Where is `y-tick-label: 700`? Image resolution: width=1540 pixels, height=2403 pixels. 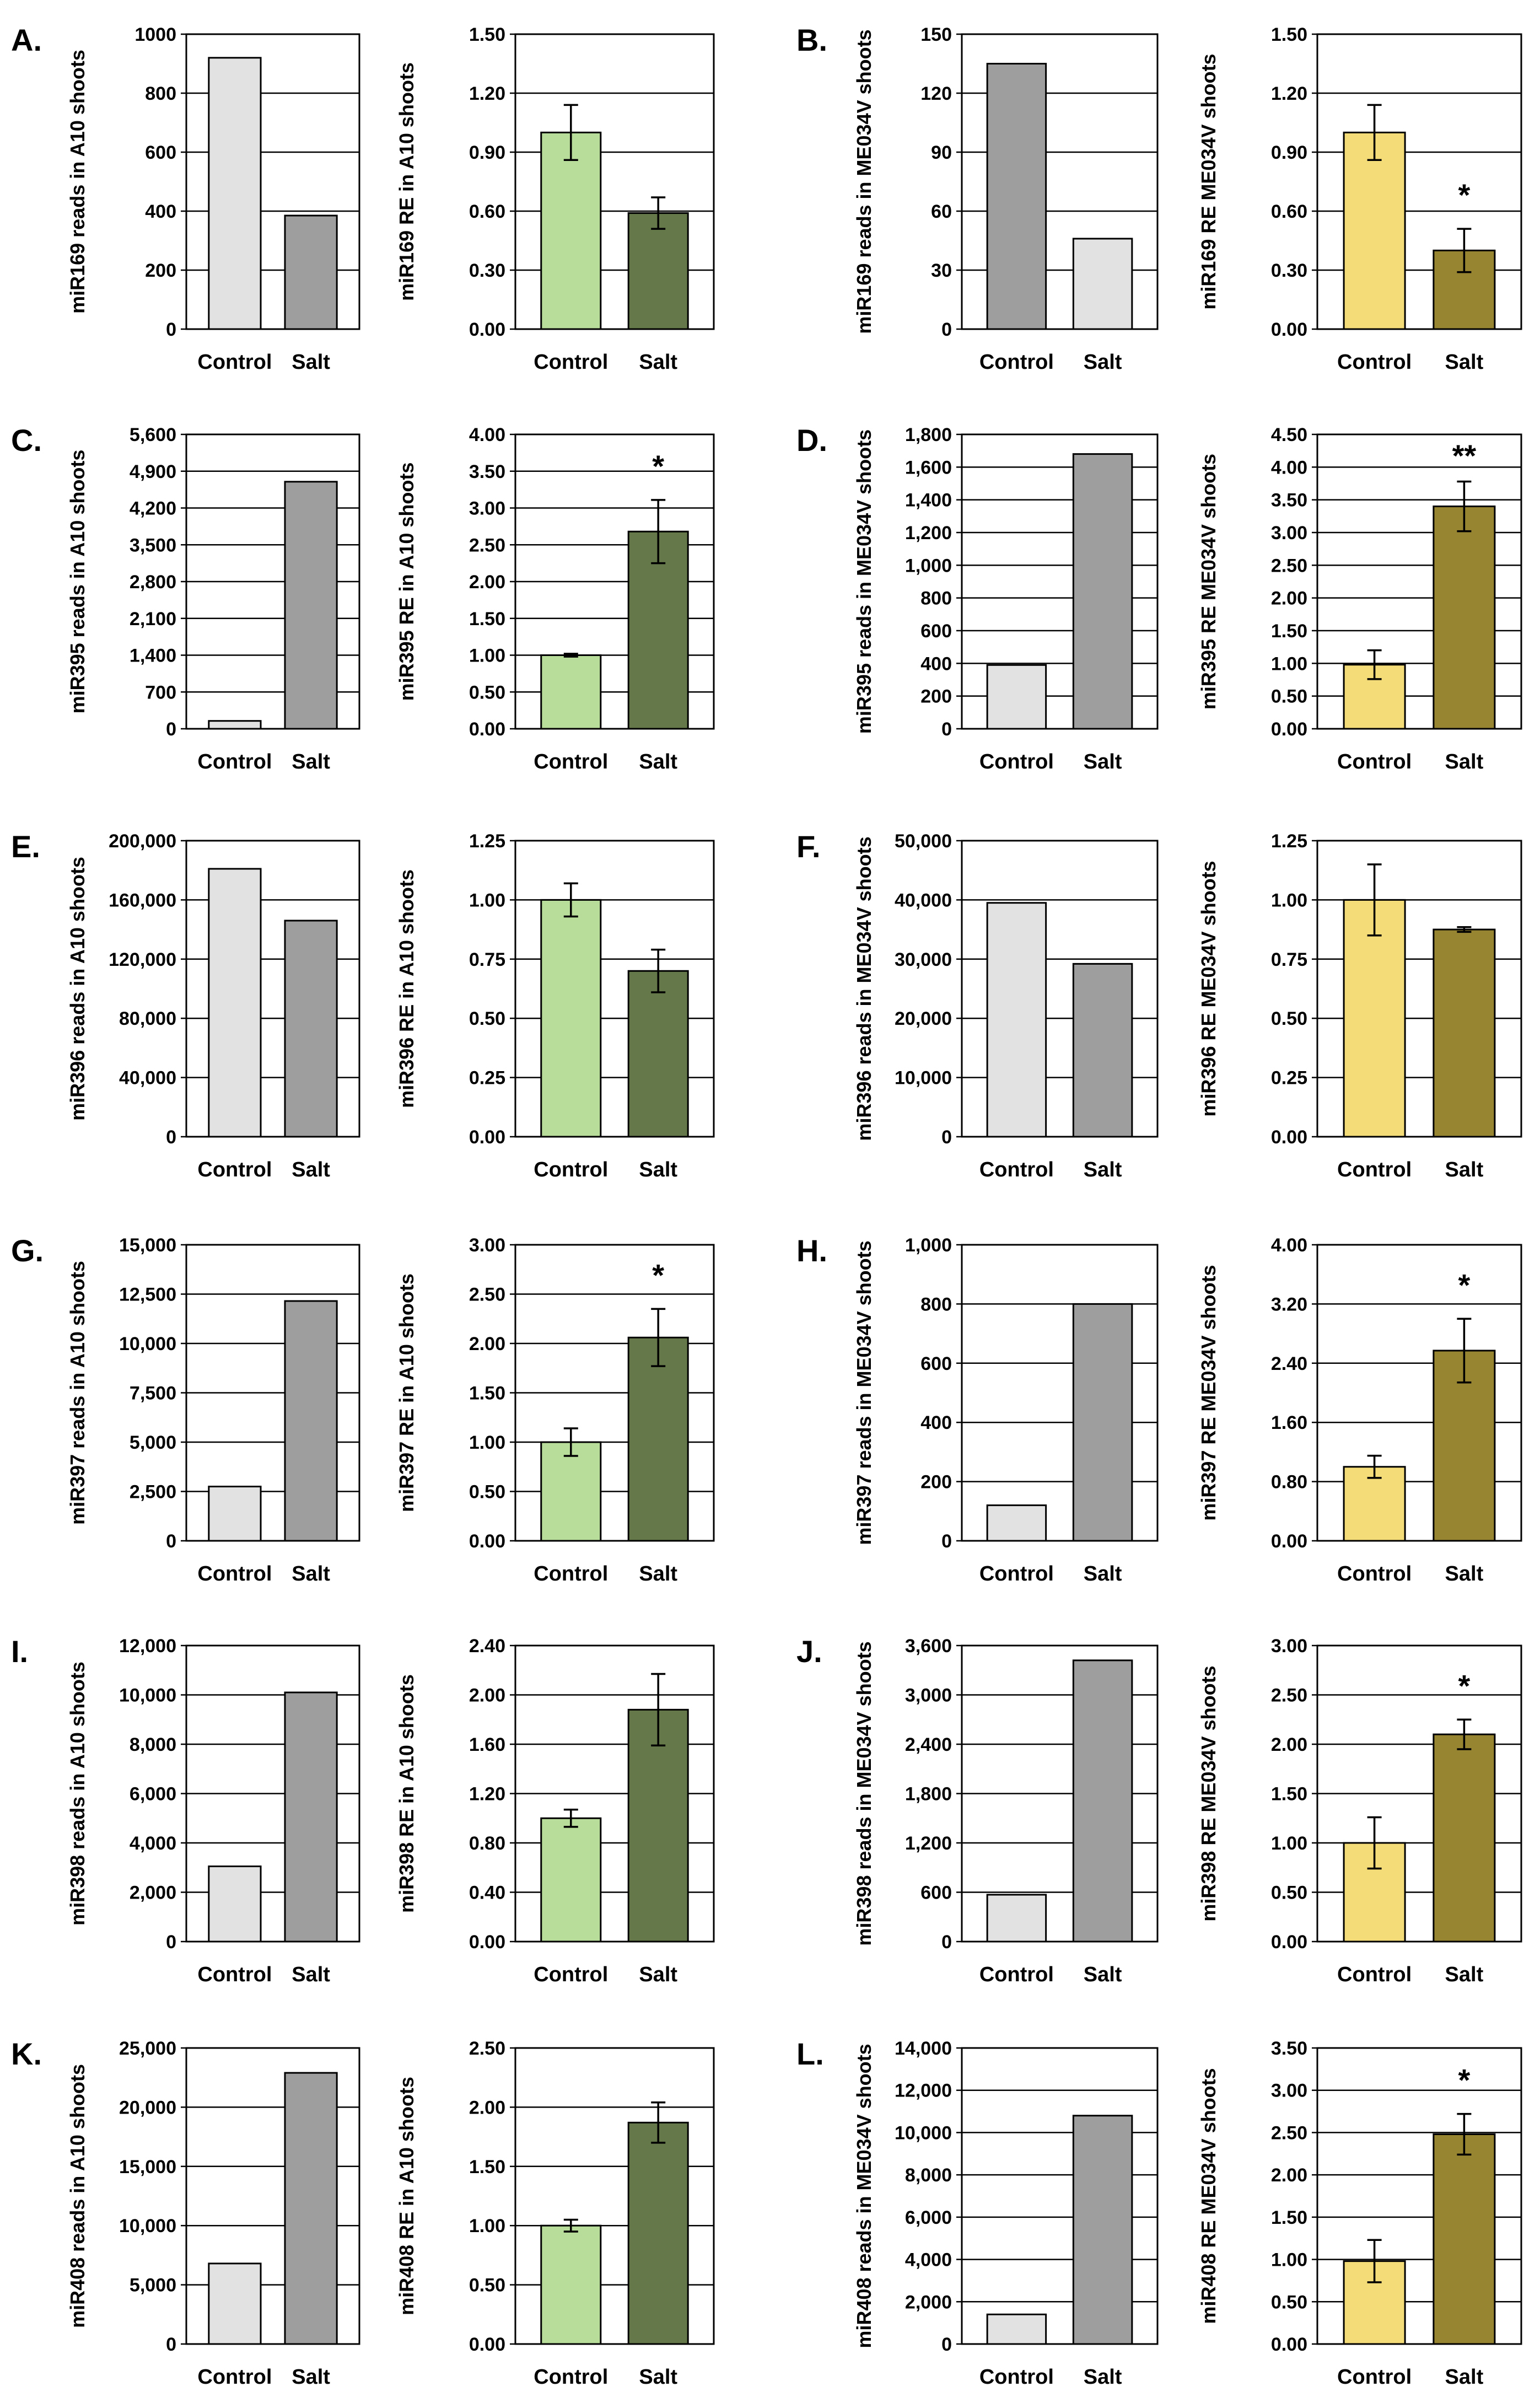 y-tick-label: 700 is located at coordinates (160, 692).